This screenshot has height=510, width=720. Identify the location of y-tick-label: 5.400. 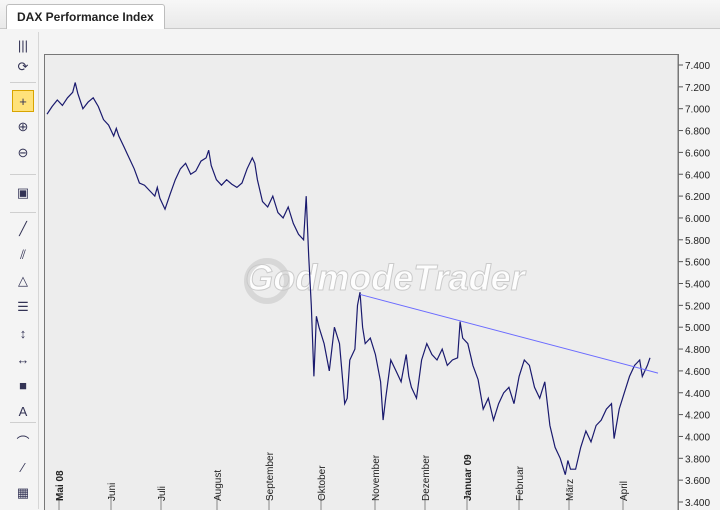
(697, 285).